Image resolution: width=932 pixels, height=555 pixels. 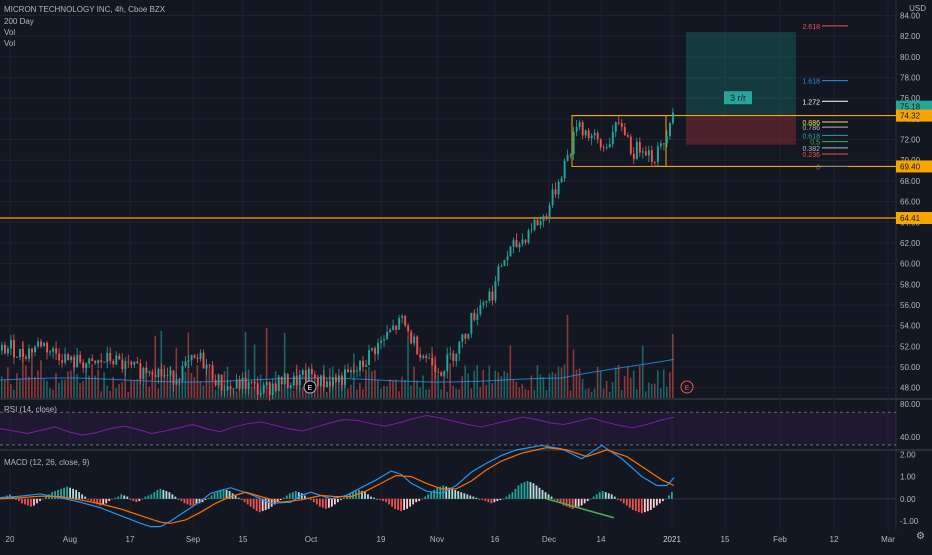 I want to click on gear-icon: ⚙, so click(x=920, y=536).